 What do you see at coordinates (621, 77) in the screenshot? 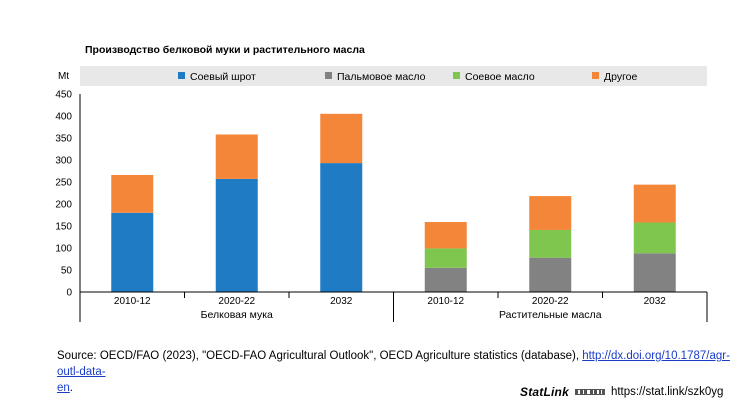
I see `legend-label: Другое` at bounding box center [621, 77].